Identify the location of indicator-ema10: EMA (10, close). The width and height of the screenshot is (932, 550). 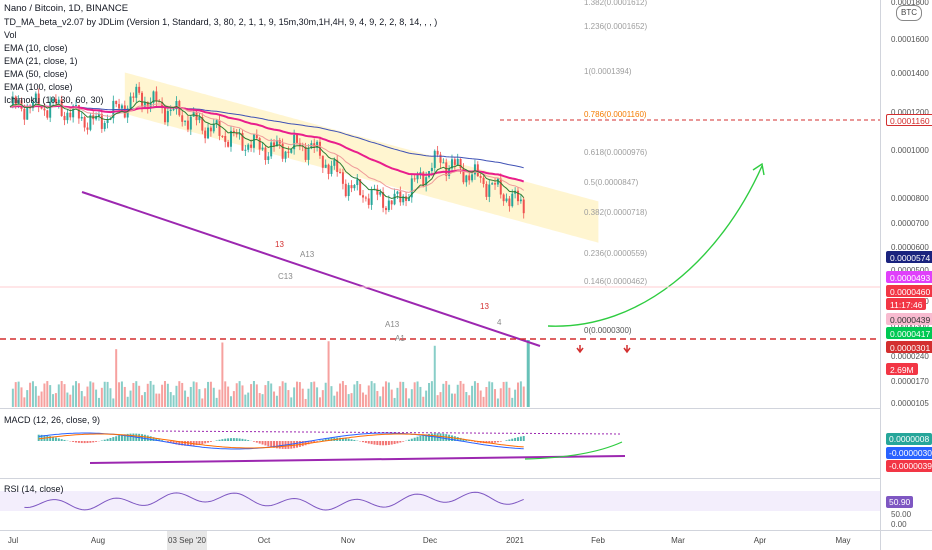
(36, 48).